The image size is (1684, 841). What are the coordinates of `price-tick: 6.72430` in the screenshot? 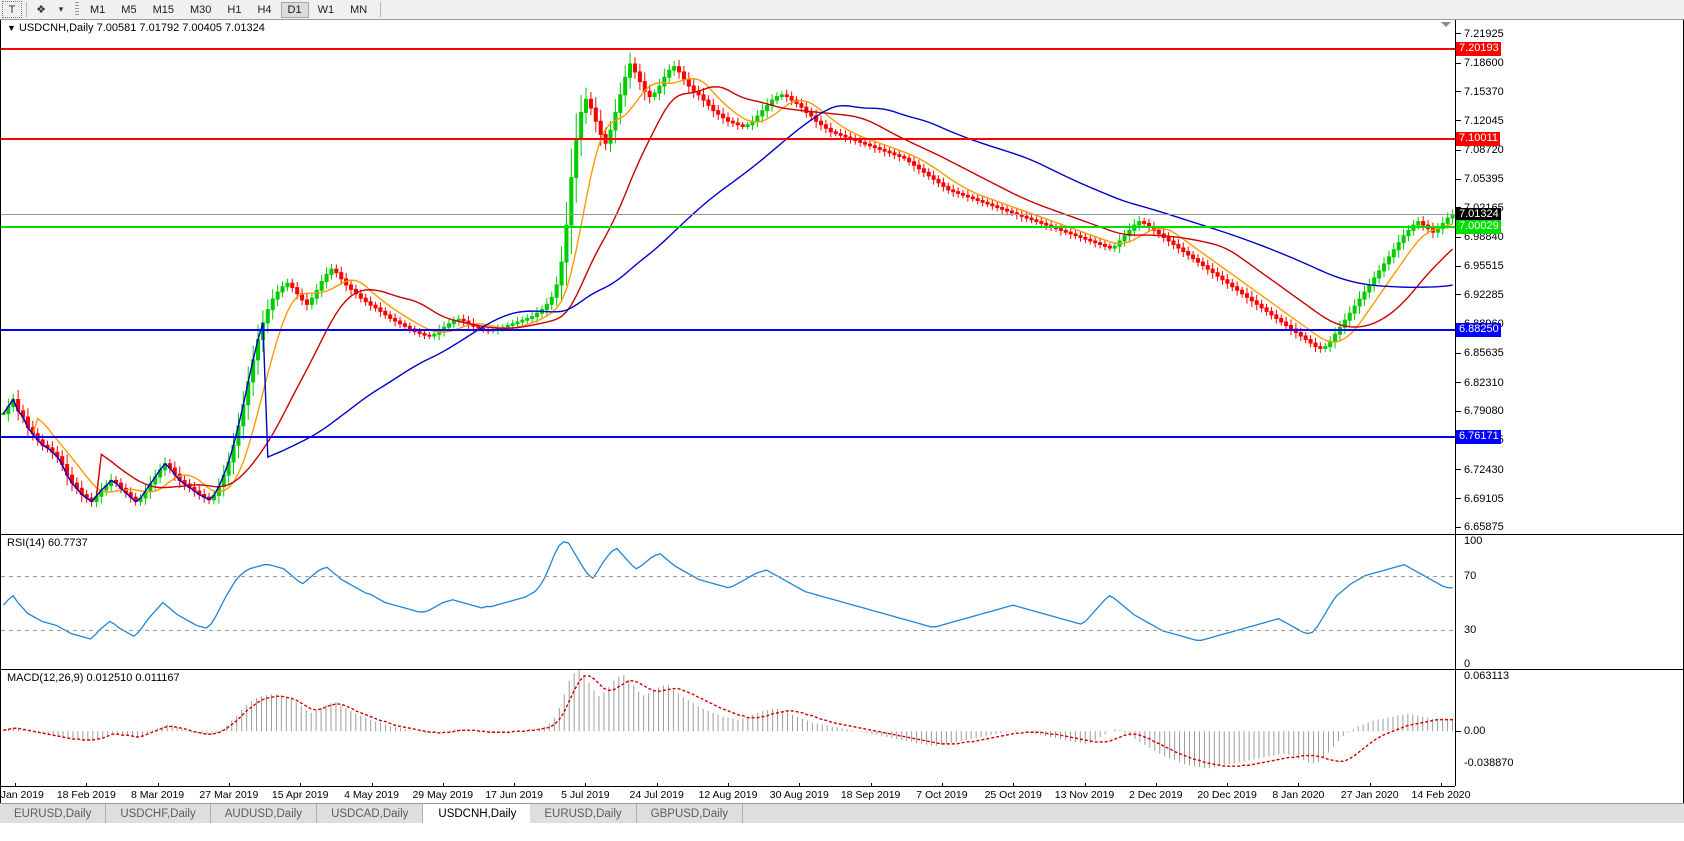 It's located at (1480, 470).